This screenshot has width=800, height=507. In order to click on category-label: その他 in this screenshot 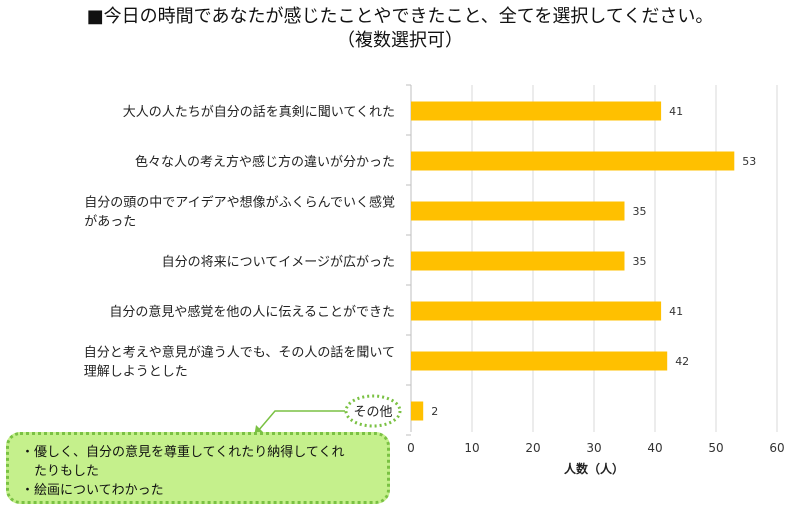, I will do `click(372, 412)`.